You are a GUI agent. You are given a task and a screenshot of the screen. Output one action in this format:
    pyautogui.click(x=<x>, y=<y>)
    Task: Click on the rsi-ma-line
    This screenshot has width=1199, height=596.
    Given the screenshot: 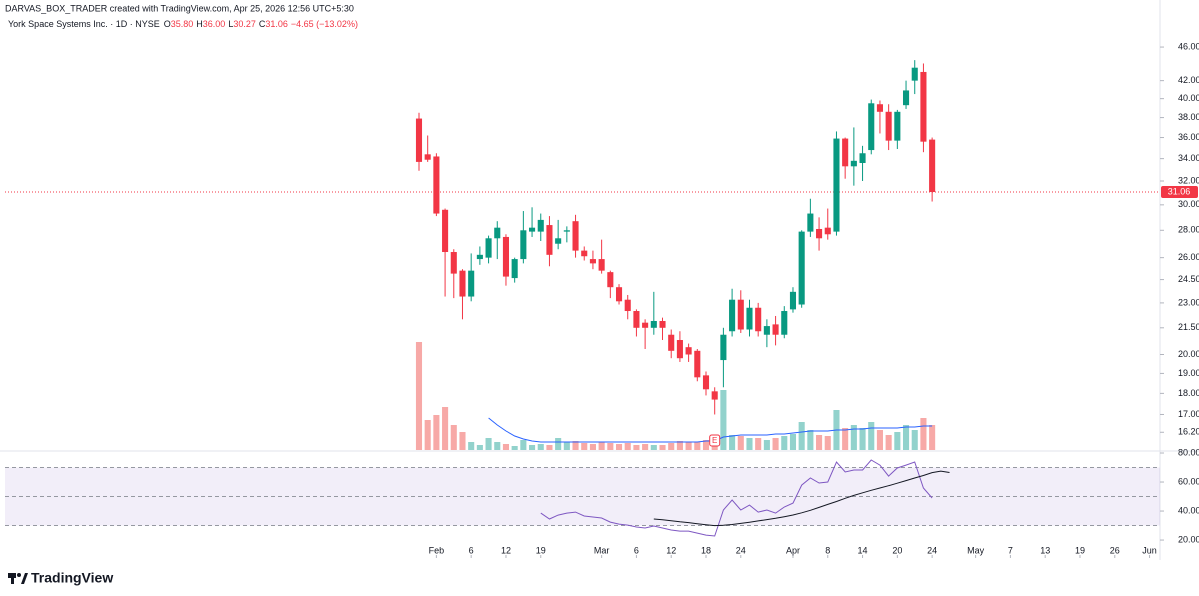 What is the action you would take?
    pyautogui.click(x=801, y=498)
    